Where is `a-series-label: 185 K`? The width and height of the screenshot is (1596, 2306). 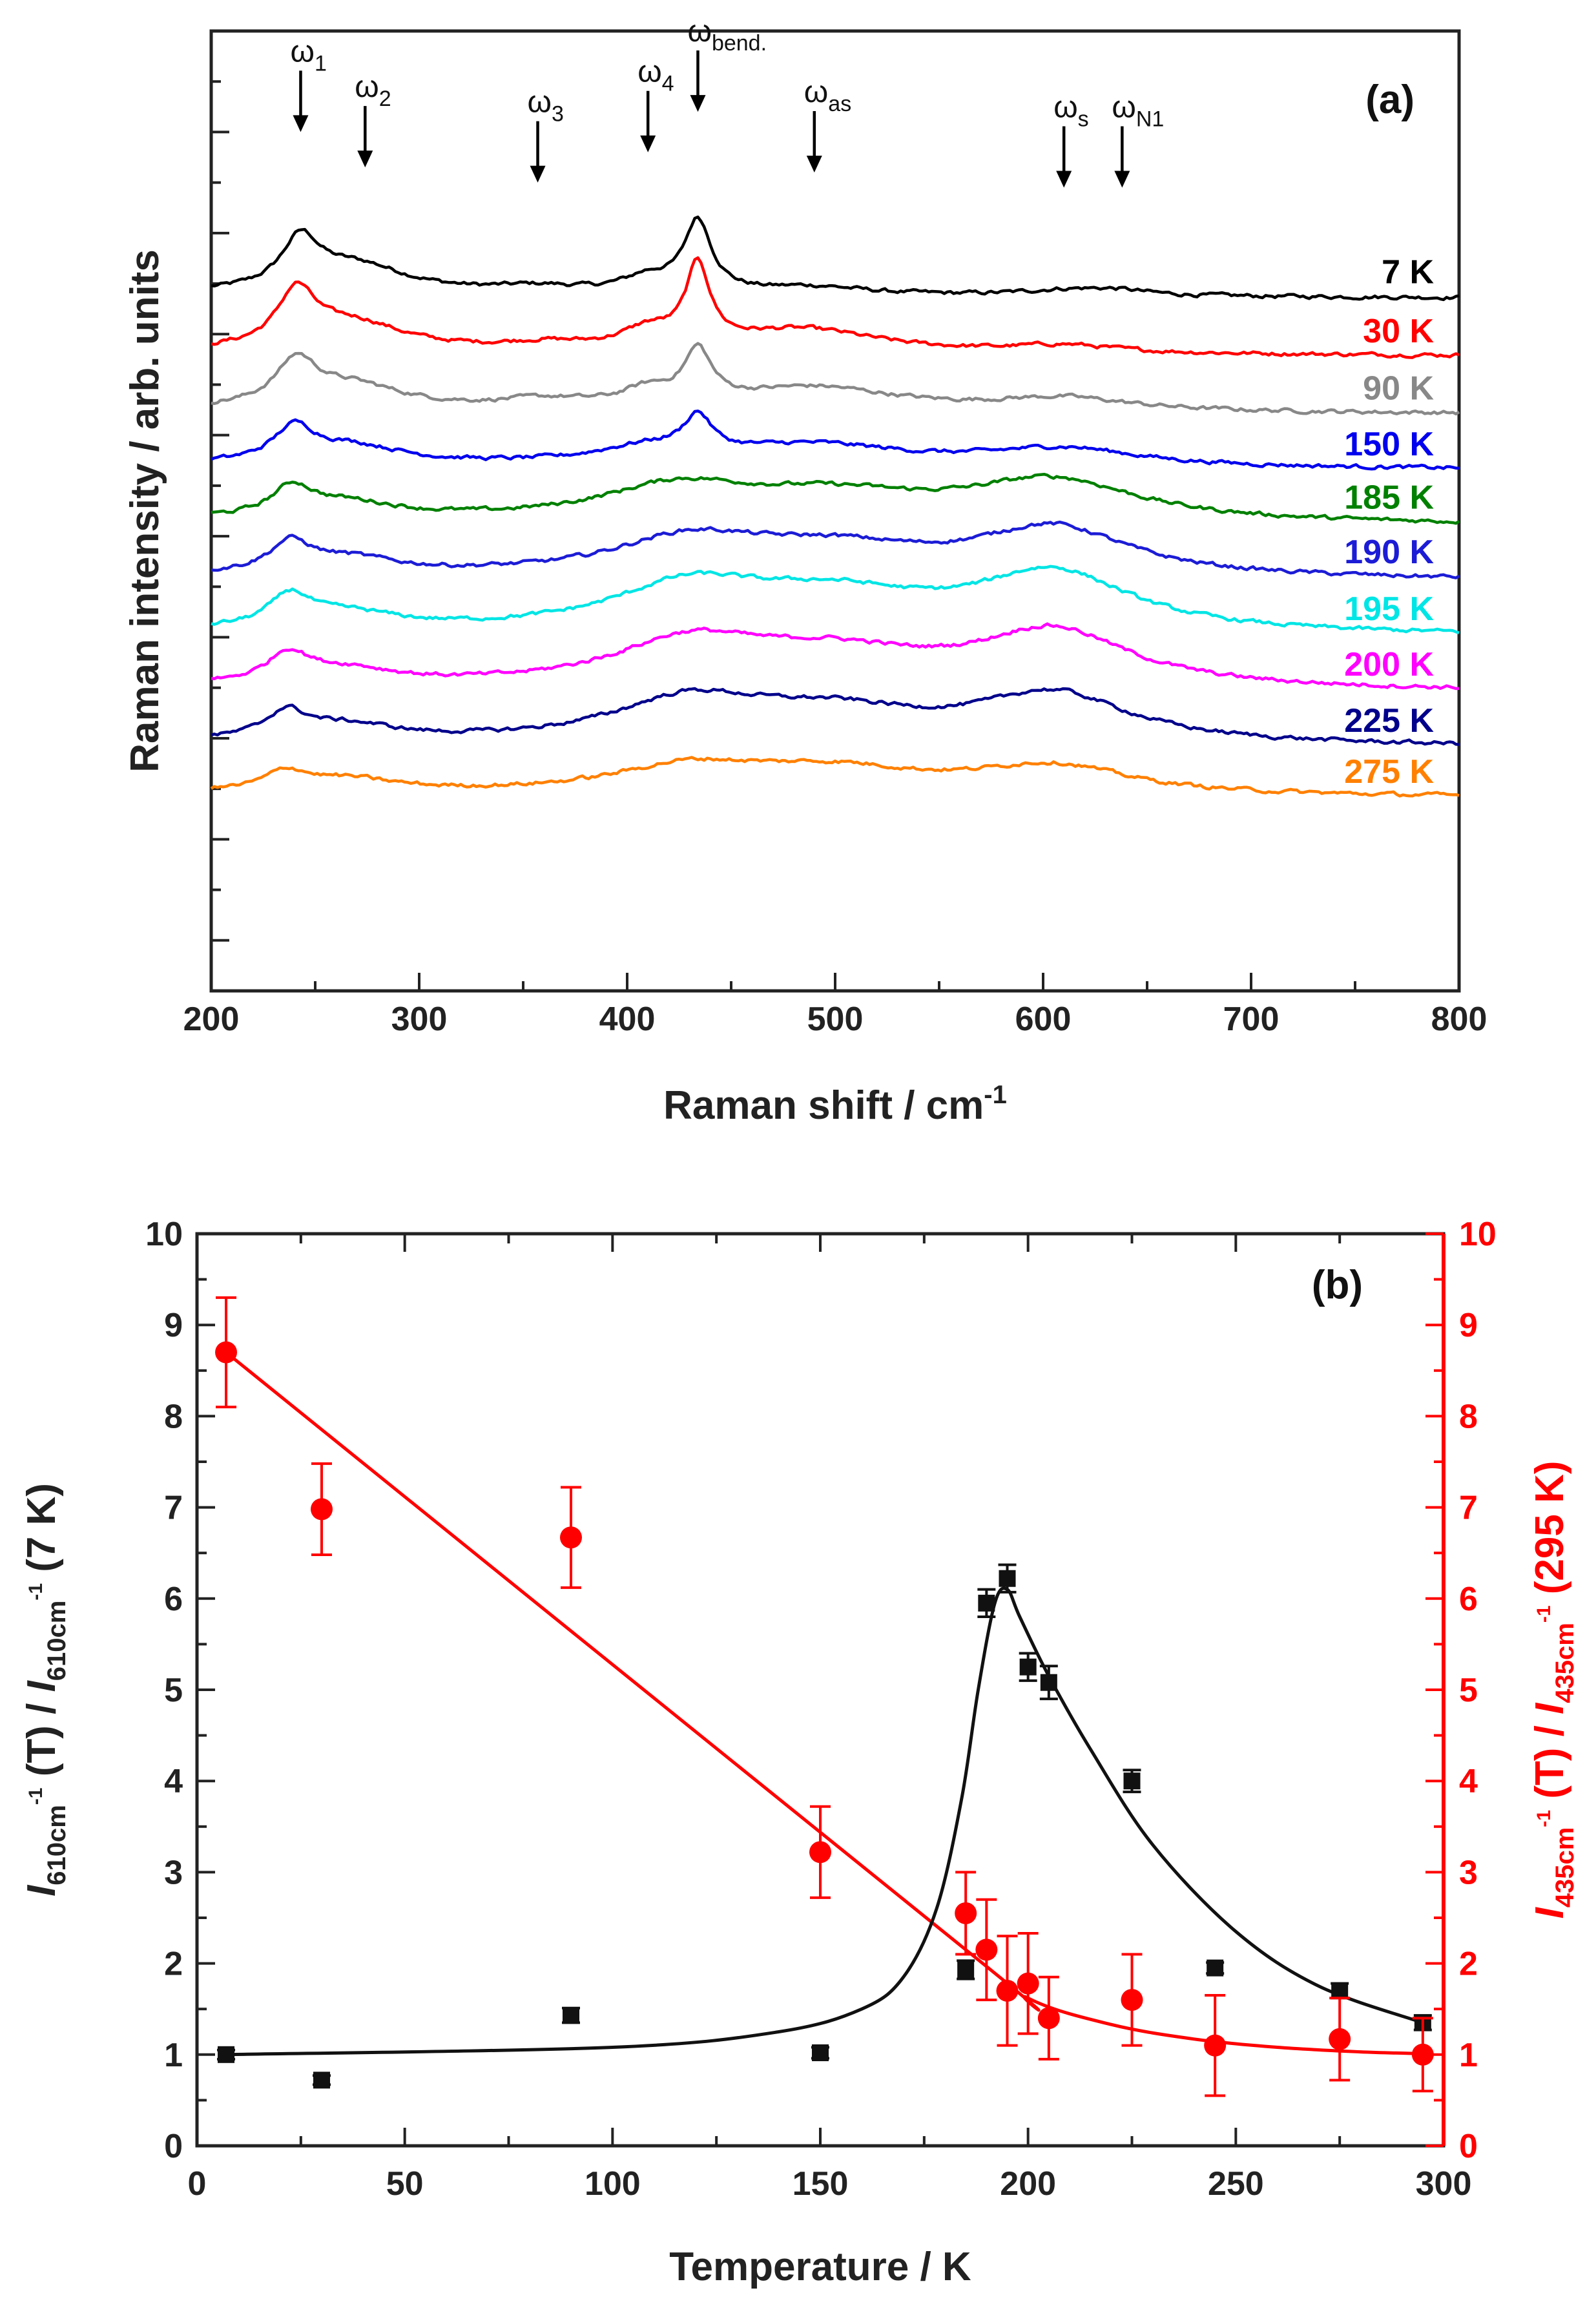
a-series-label: 185 K is located at coordinates (1389, 497).